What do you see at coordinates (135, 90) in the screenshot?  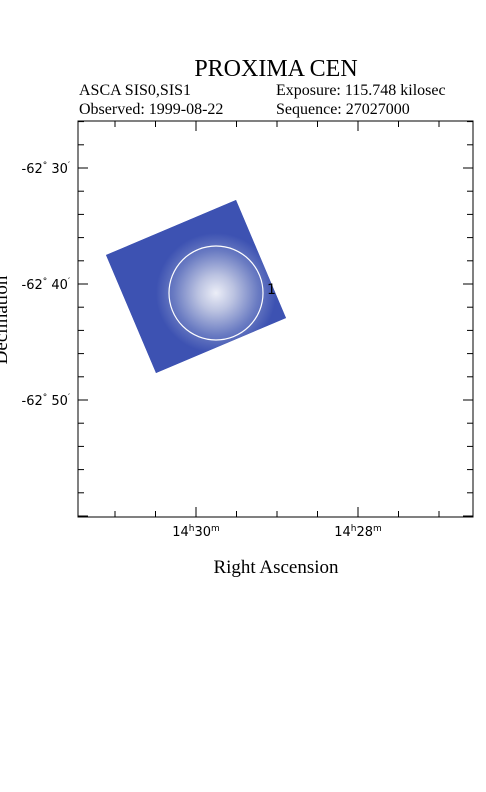 I see `instrument: ASCA SIS0,SIS1` at bounding box center [135, 90].